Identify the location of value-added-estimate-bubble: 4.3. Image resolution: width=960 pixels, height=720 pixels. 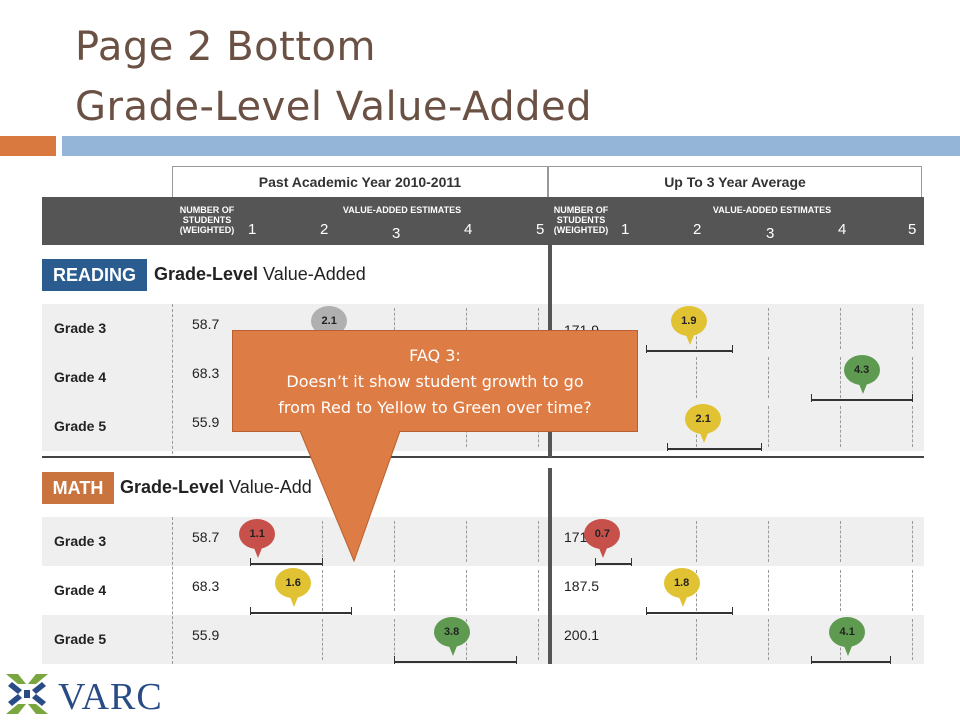
(861, 374).